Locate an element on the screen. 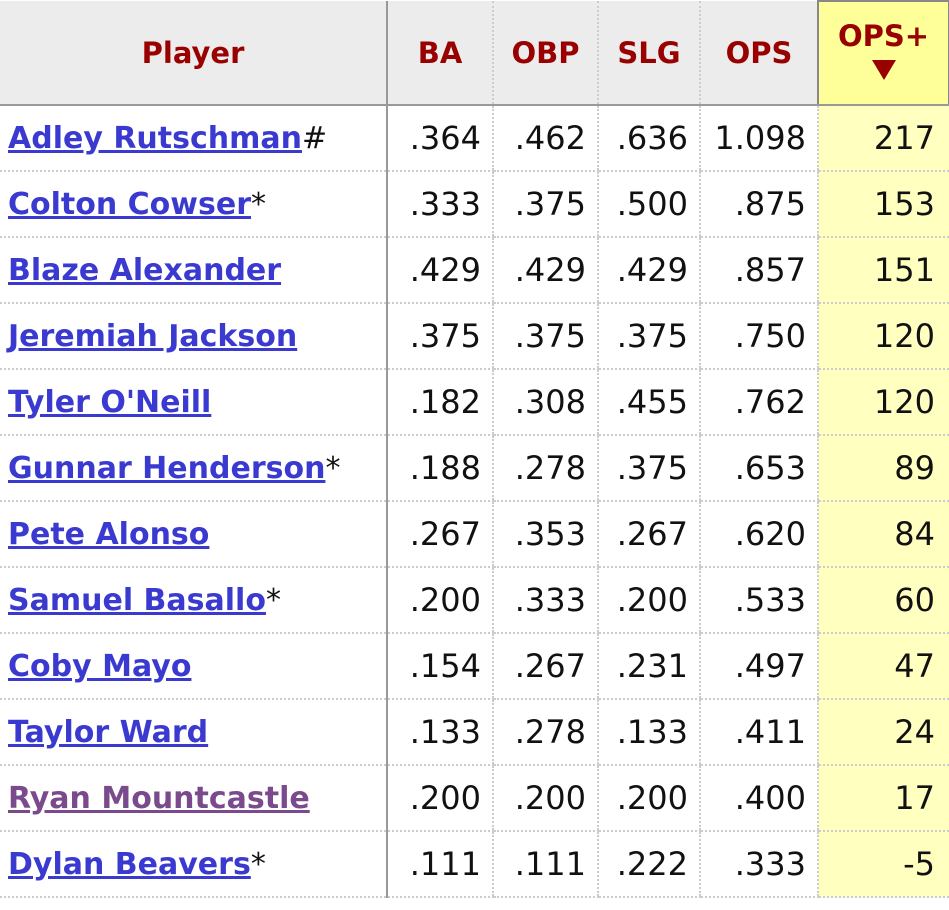 Image resolution: width=949 pixels, height=910 pixels. ba-cell: .182 is located at coordinates (439, 402).